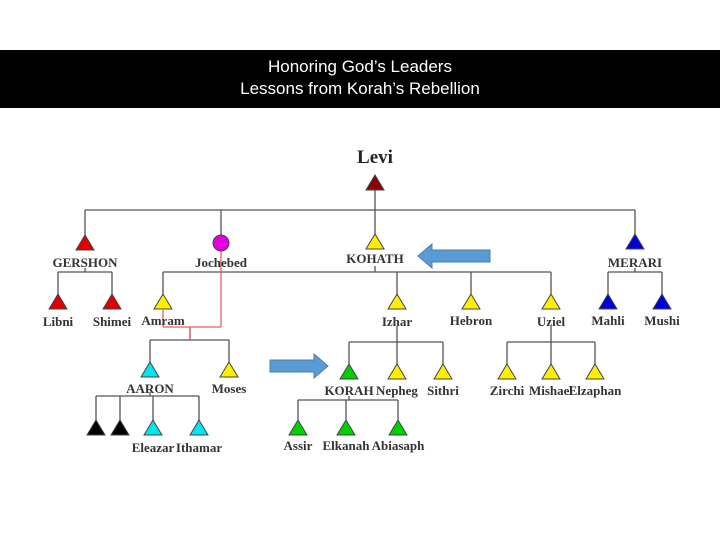 The width and height of the screenshot is (720, 539). Describe the element at coordinates (551, 321) in the screenshot. I see `uziel-label: Uziel` at that location.